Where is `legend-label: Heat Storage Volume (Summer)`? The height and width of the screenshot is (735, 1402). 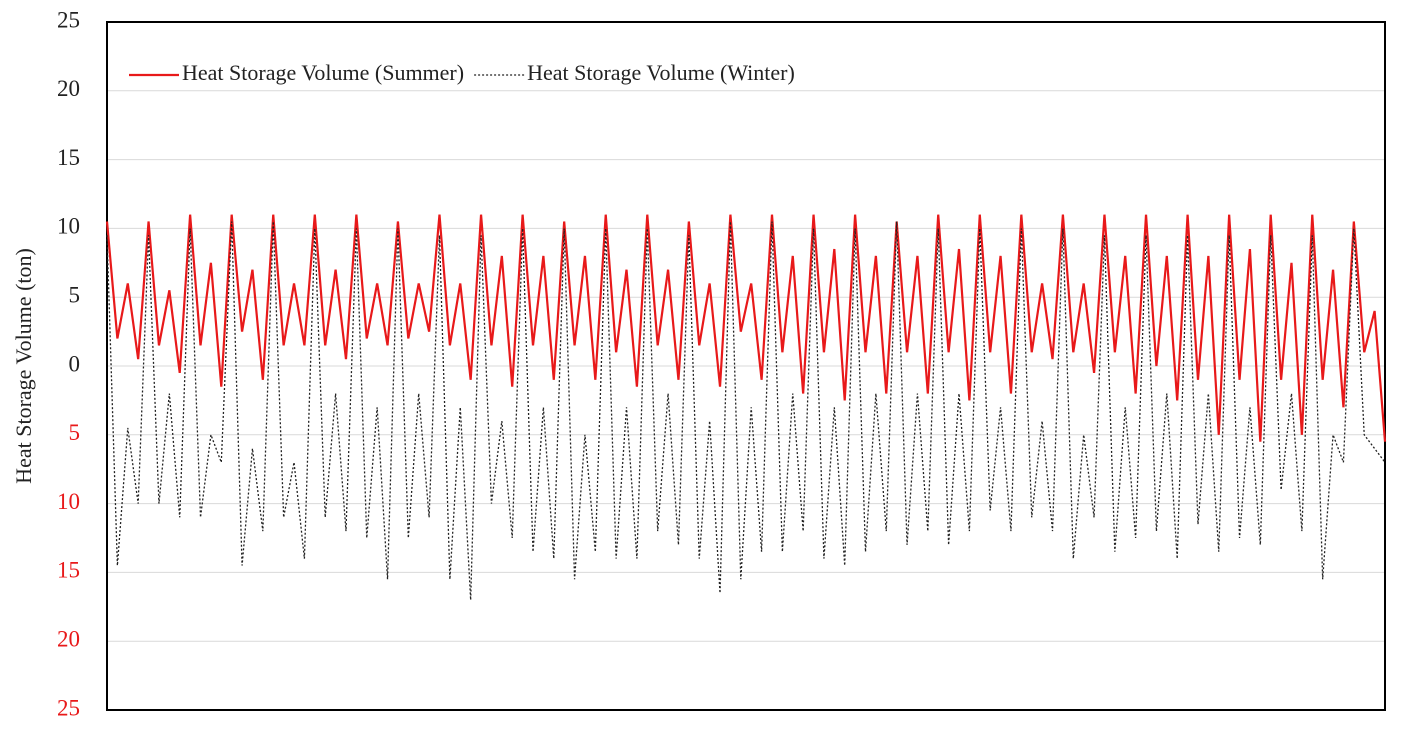 legend-label: Heat Storage Volume (Summer) is located at coordinates (323, 72).